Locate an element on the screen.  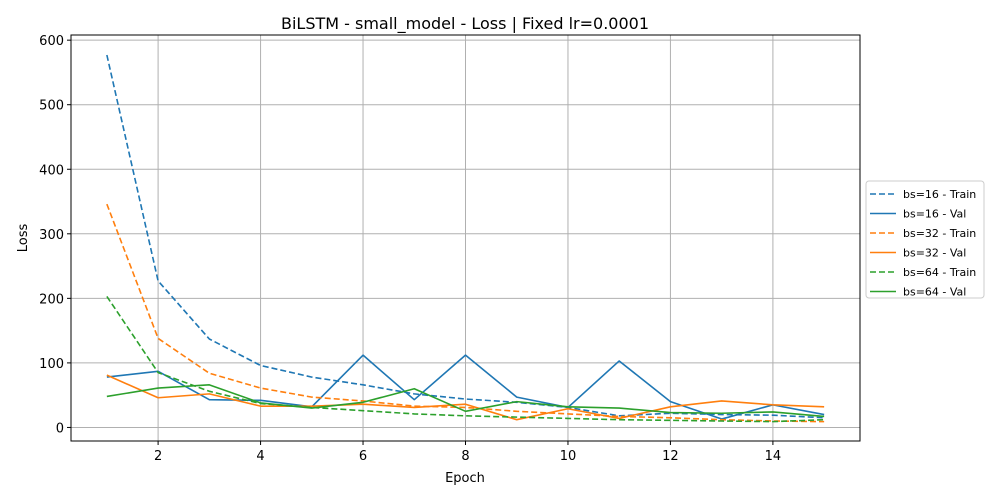
y-axis-label: Loss is located at coordinates (23, 238).